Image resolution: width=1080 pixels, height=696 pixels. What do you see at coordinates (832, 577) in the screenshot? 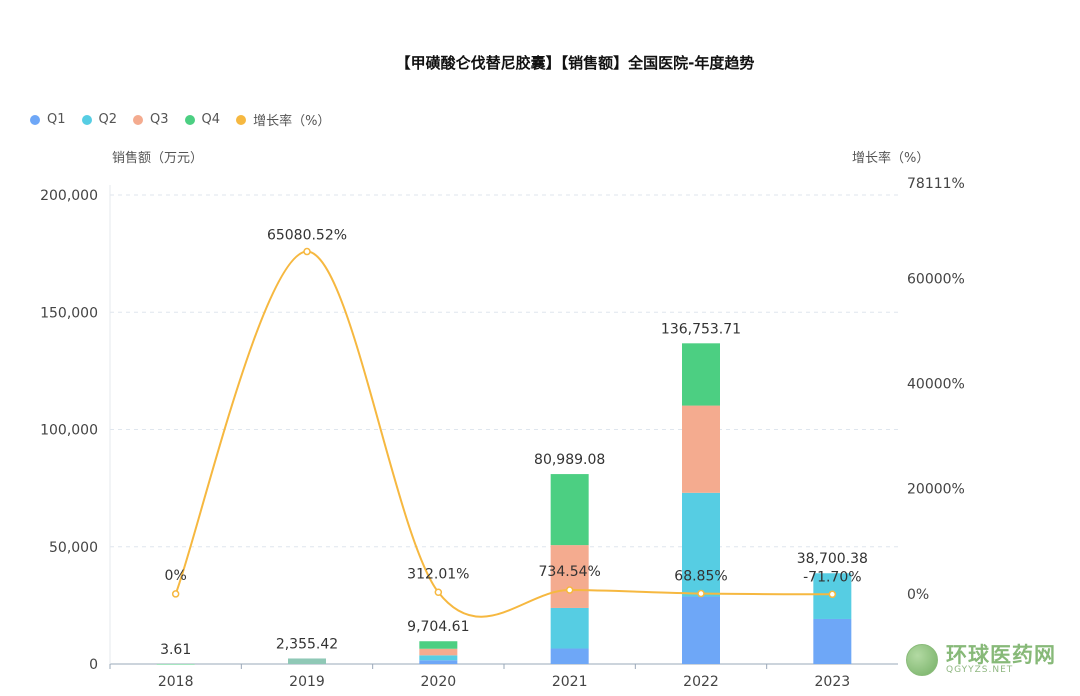
I see `growth-rate-label: -71.70%` at bounding box center [832, 577].